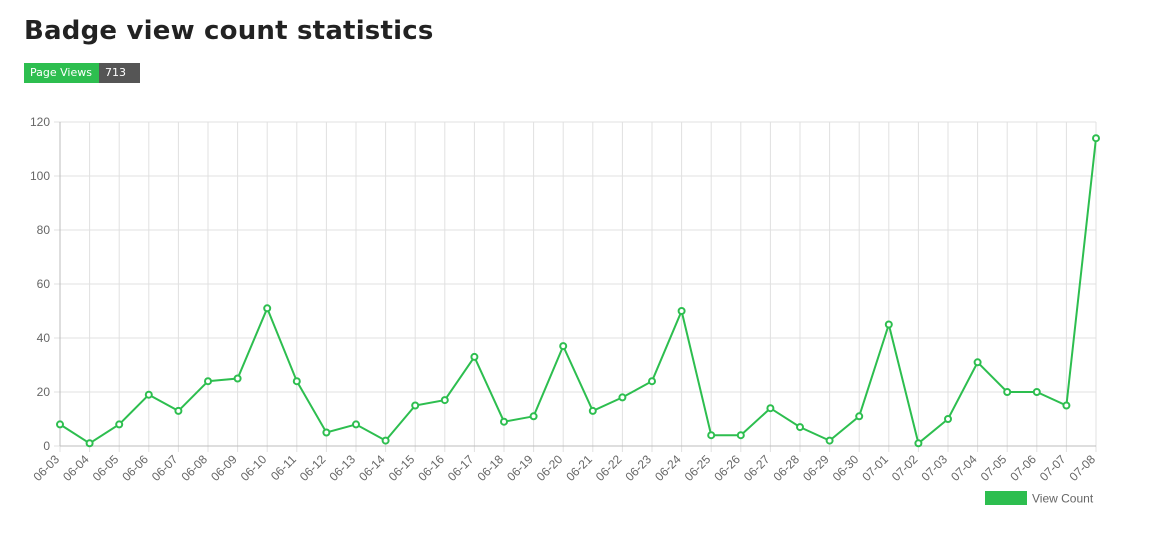  What do you see at coordinates (935, 468) in the screenshot?
I see `x-tick-label: 07-03` at bounding box center [935, 468].